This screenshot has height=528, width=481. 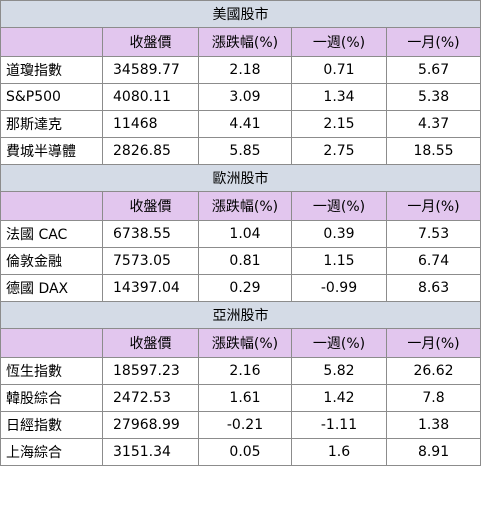 I want to click on table-row: 韓股綜合 2472.53 1.61 1.42 7.8, so click(x=240, y=398).